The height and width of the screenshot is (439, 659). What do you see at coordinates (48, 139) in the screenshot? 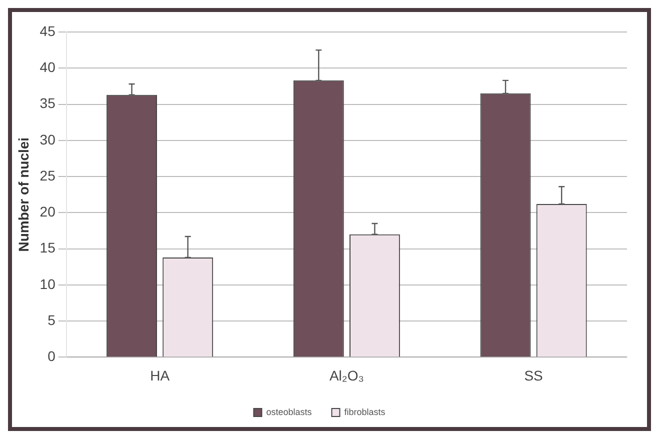
I see `y-tick-label: 30` at bounding box center [48, 139].